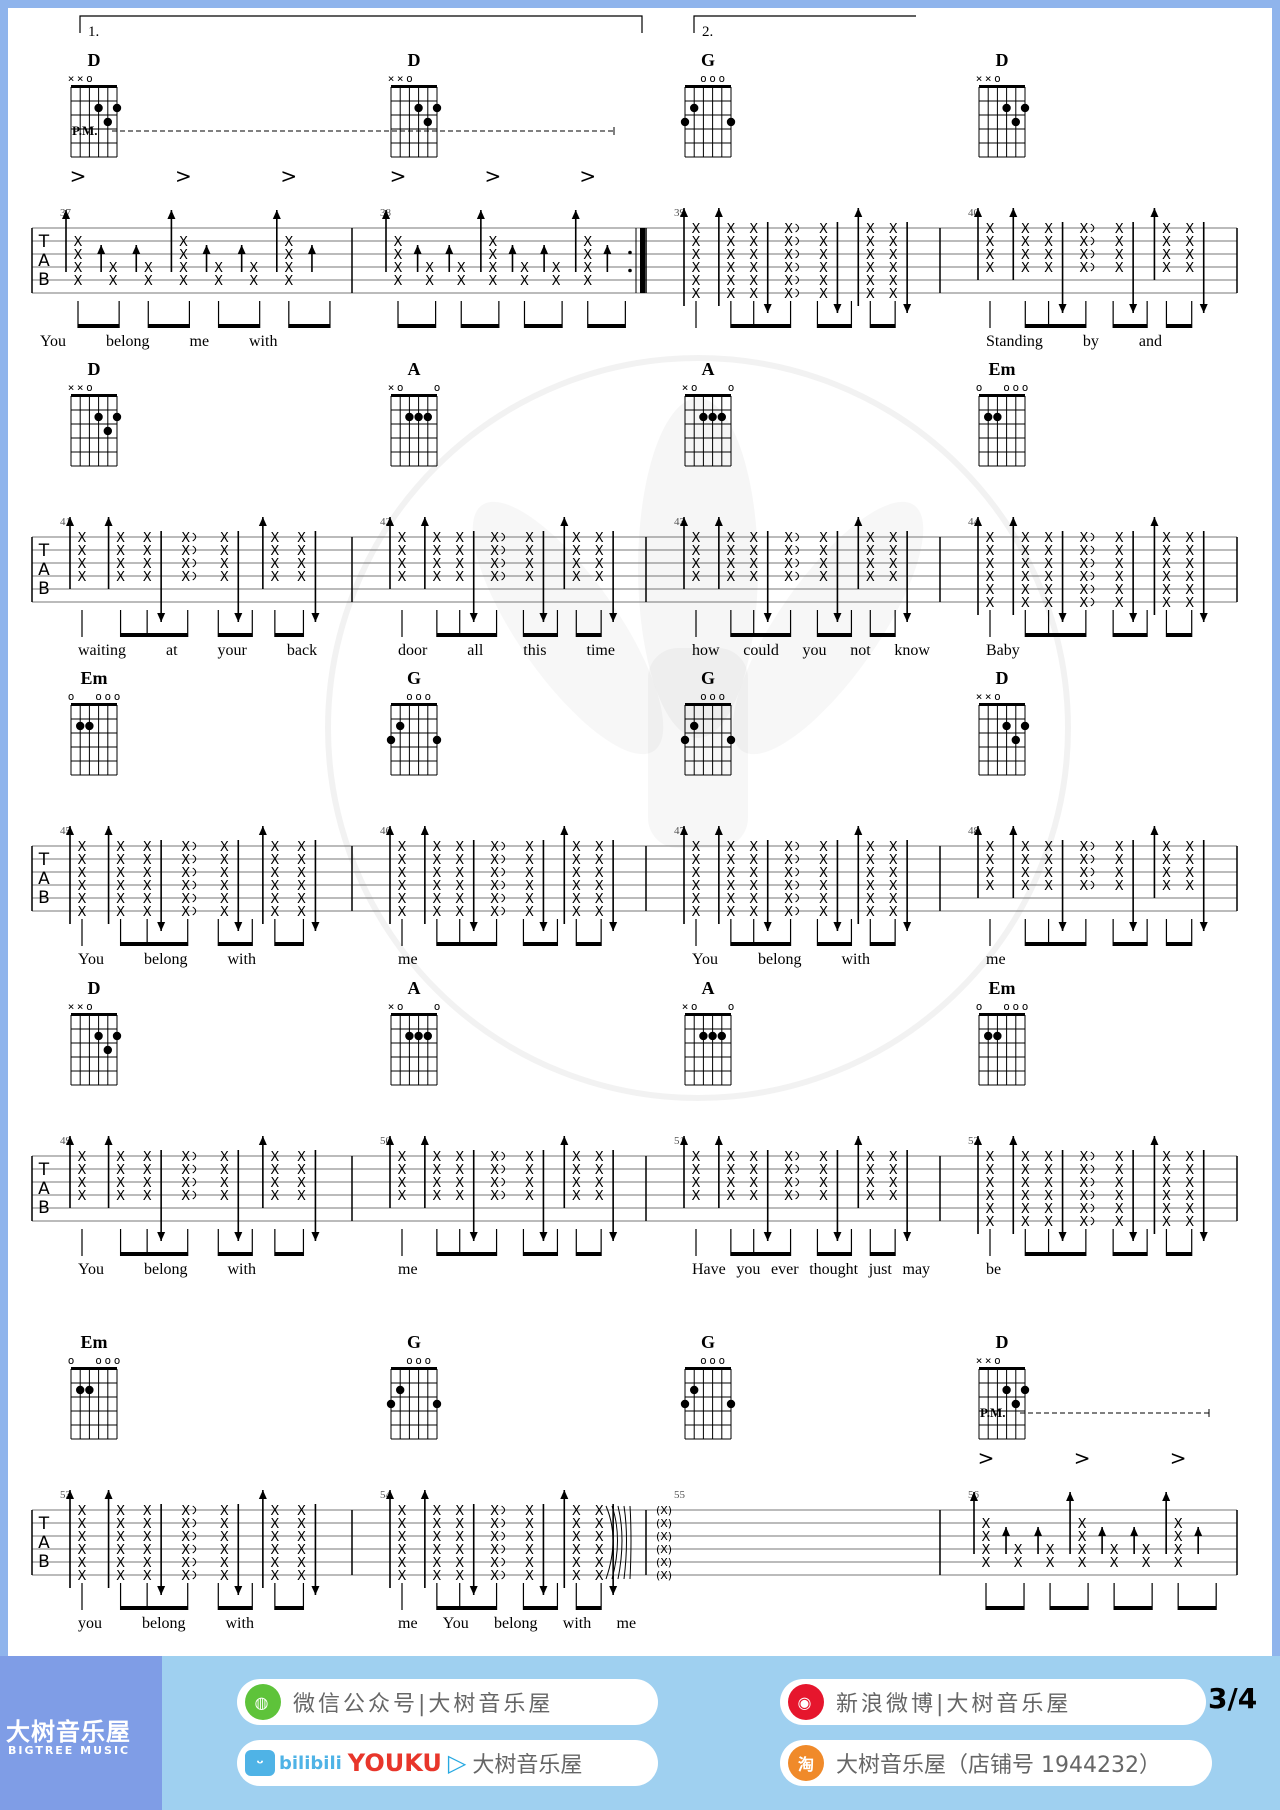  Describe the element at coordinates (761, 650) in the screenshot. I see `lyric-word: could` at that location.